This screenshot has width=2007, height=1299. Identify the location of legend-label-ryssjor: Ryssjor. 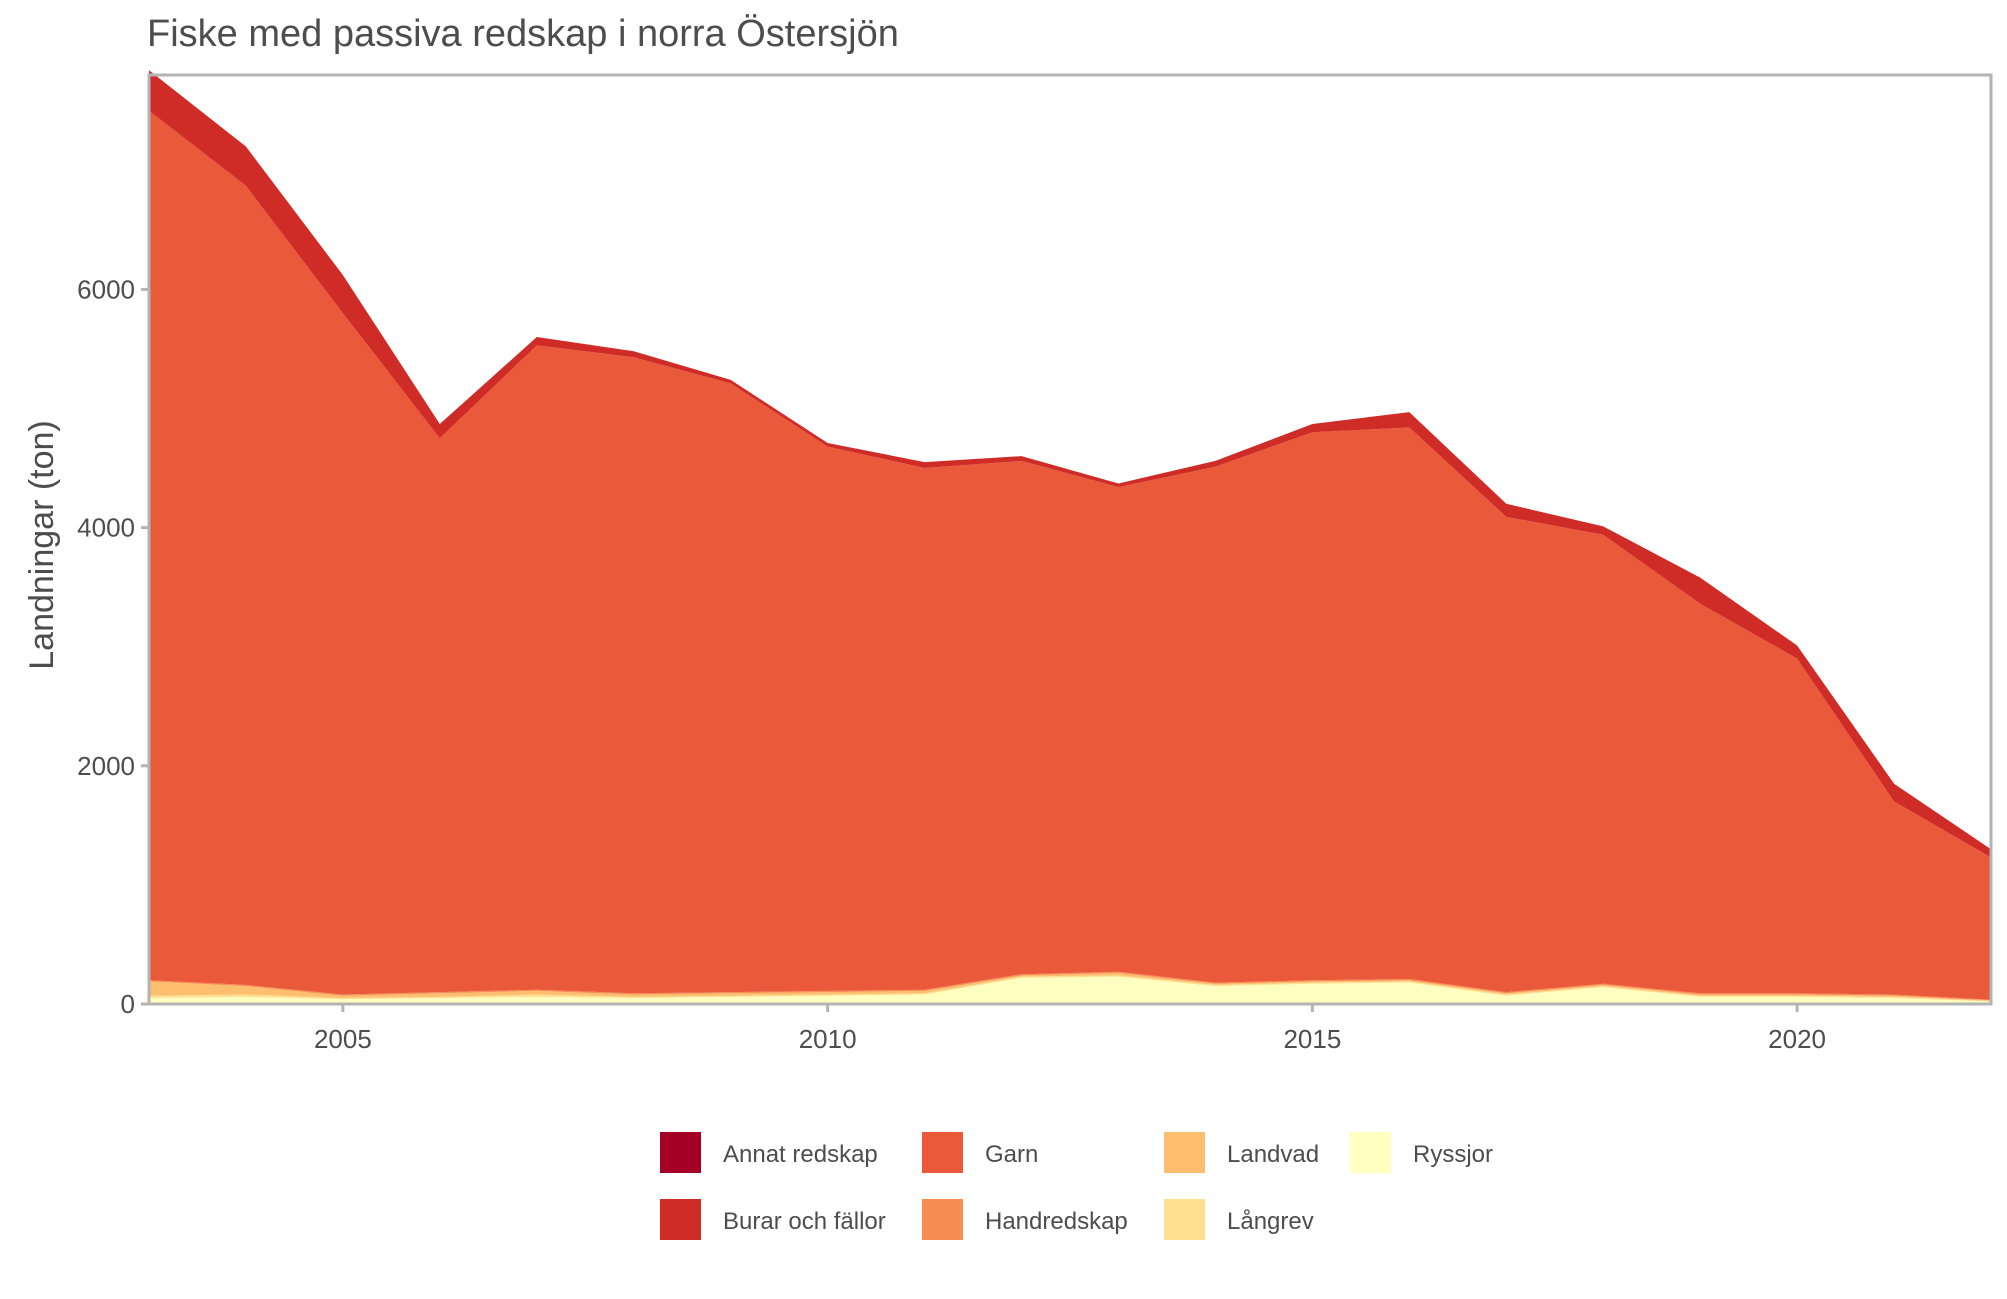
(1453, 1154).